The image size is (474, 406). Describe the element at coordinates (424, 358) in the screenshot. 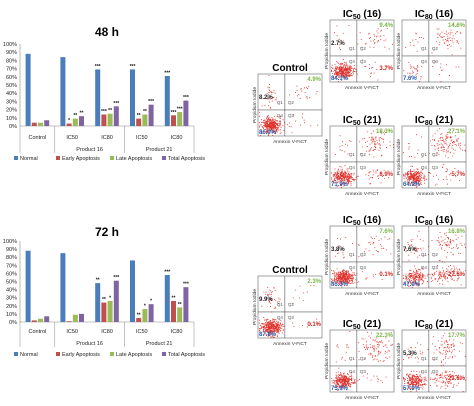

I see `quadrant-name: Q1` at that location.